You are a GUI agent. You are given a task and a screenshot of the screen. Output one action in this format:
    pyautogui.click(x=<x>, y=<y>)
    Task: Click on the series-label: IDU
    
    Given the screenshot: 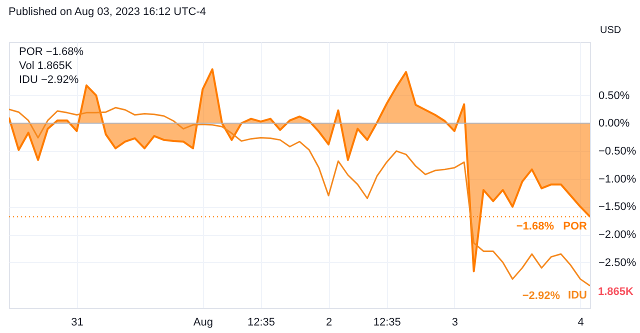 What is the action you would take?
    pyautogui.click(x=578, y=296)
    